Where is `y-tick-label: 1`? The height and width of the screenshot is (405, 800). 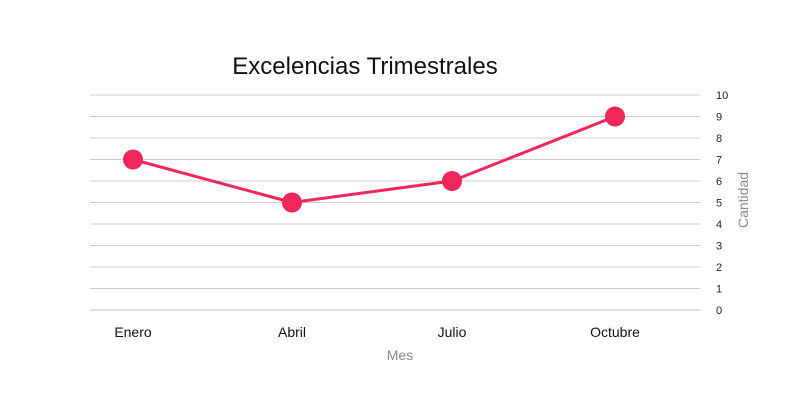
y-tick-label: 1 is located at coordinates (719, 290).